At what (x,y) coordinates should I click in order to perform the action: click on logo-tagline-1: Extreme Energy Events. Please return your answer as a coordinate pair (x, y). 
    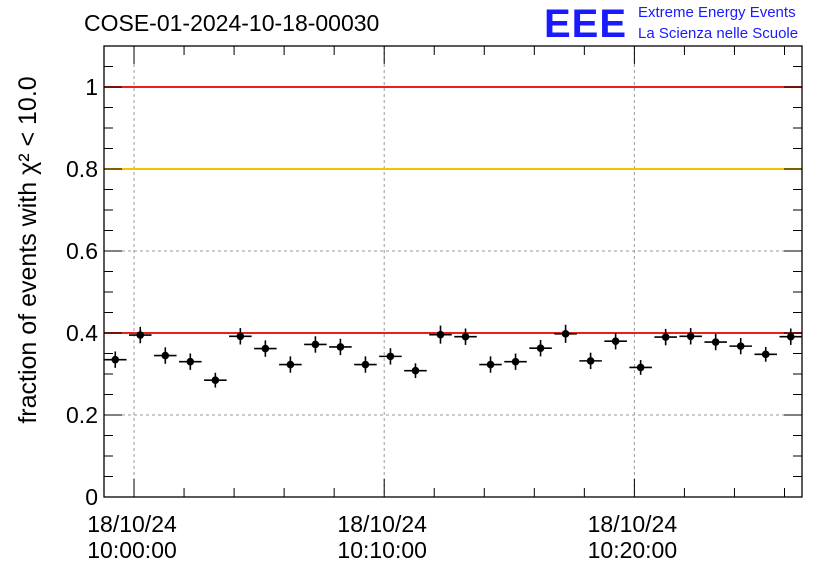
    Looking at the image, I should click on (717, 12).